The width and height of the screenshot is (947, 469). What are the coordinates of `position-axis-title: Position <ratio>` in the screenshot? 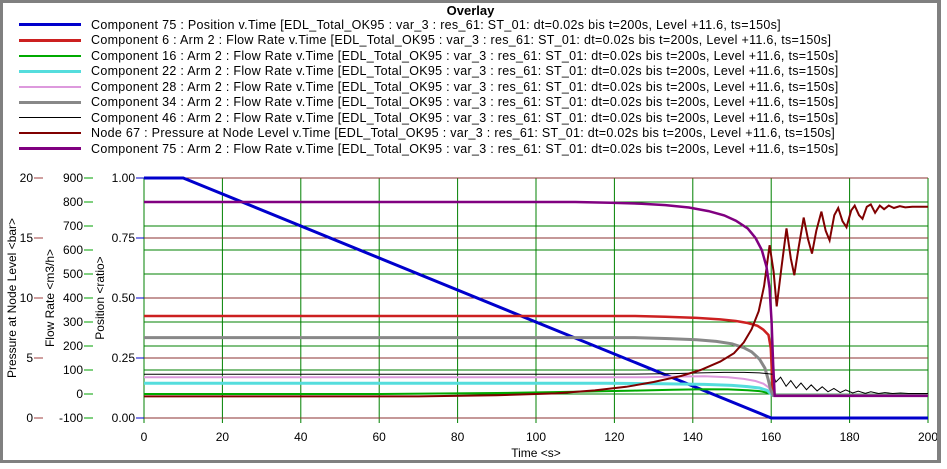 It's located at (100, 298).